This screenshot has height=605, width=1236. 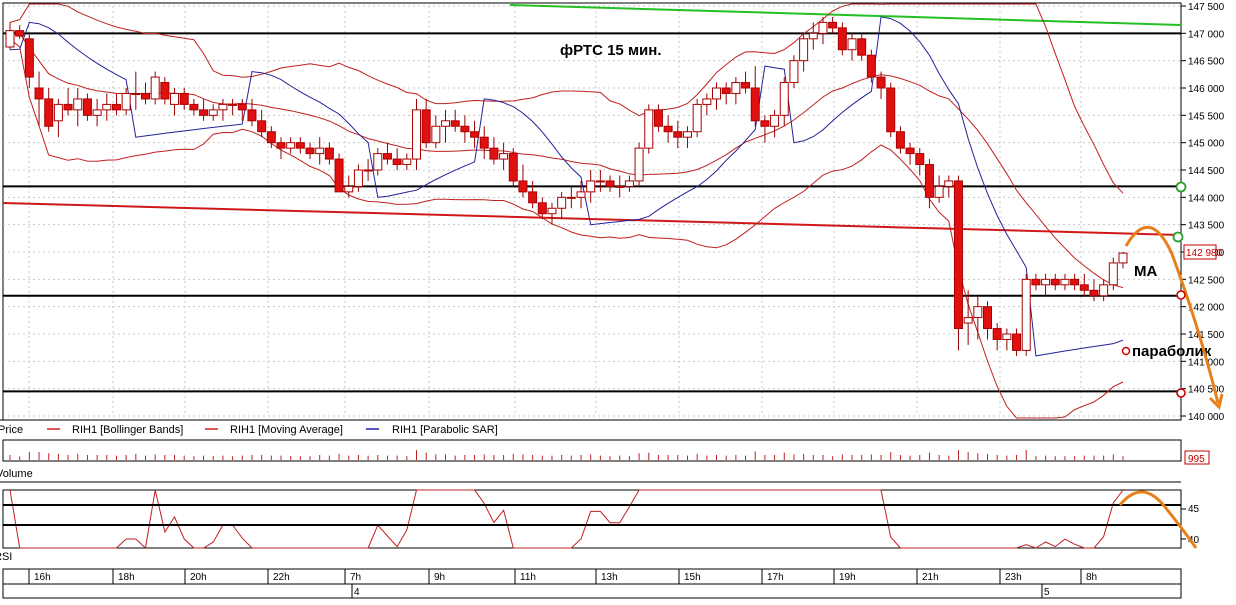 I want to click on rsi-panel, so click(x=566, y=519).